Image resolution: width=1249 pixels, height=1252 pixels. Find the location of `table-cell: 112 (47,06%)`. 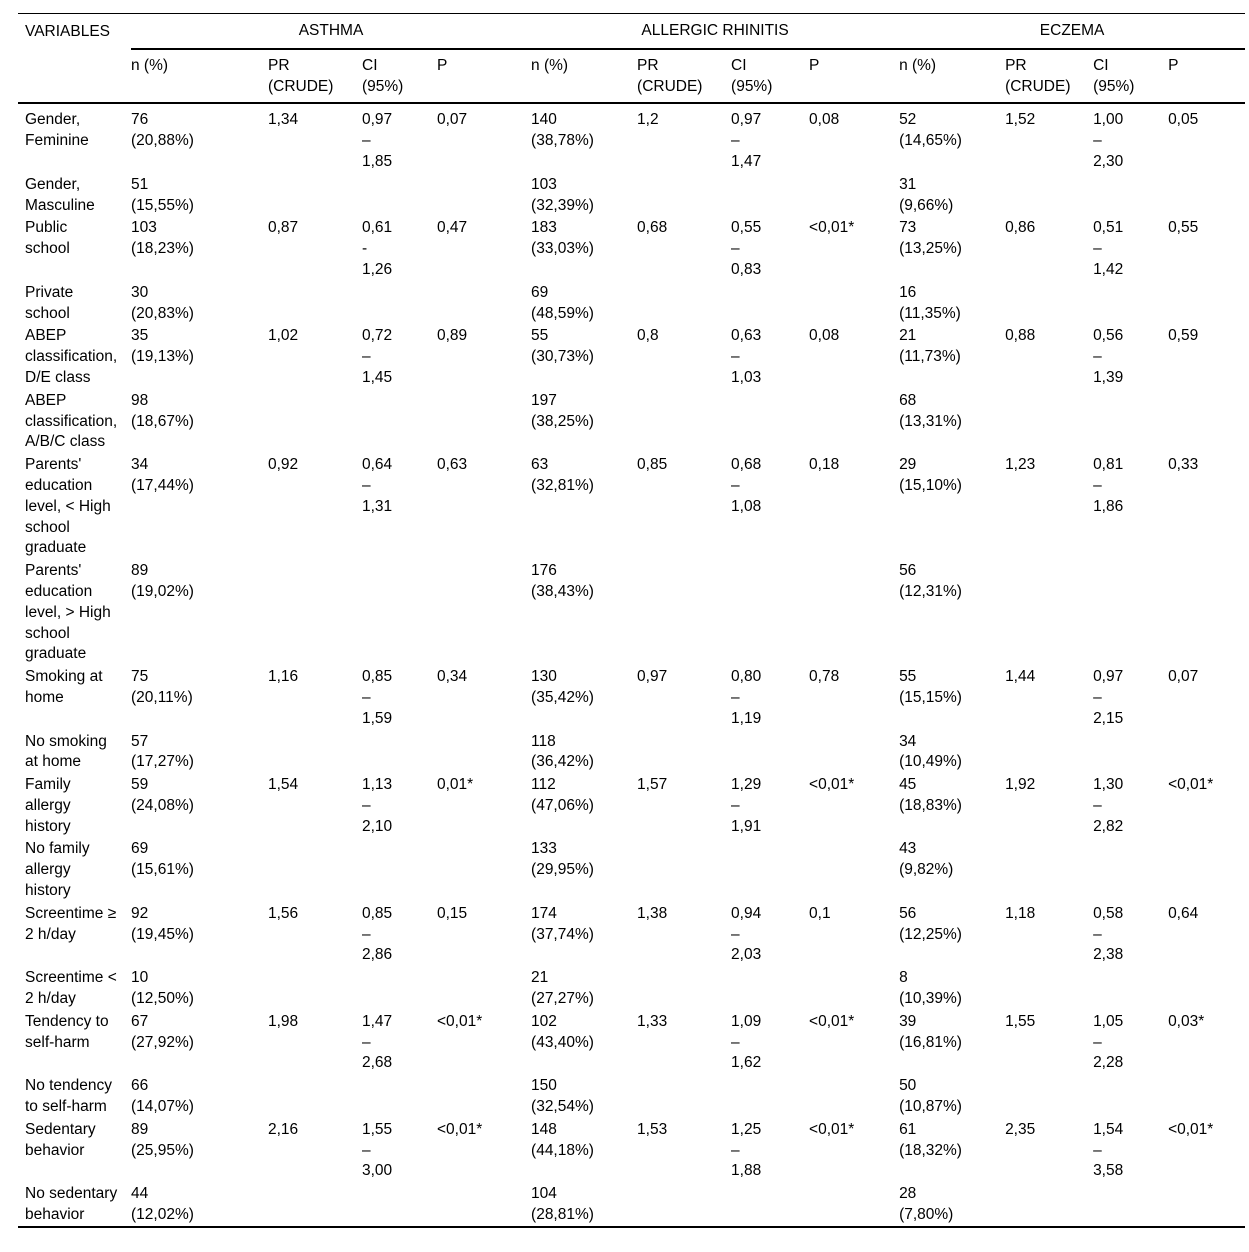

table-cell: 112 (47,06%) is located at coordinates (562, 795).